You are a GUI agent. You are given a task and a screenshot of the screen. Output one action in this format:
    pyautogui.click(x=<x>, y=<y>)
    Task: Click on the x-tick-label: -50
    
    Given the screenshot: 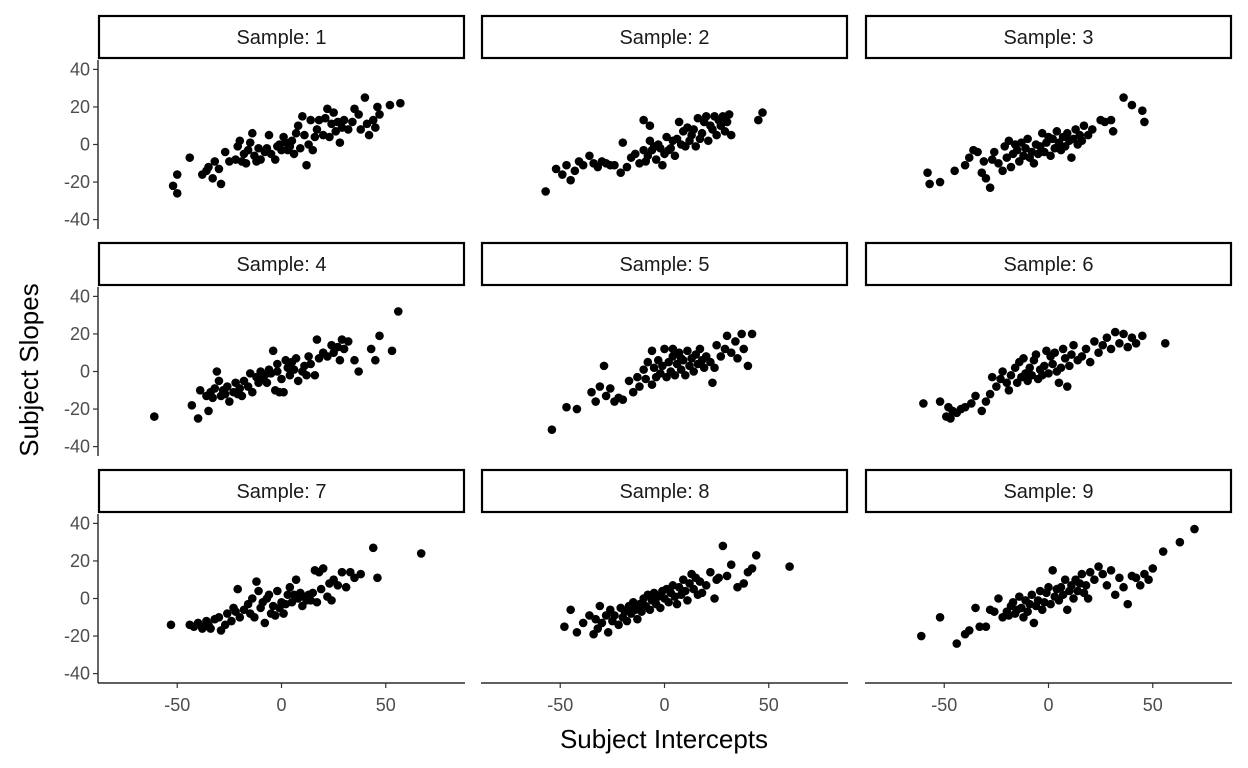 What is the action you would take?
    pyautogui.click(x=560, y=705)
    